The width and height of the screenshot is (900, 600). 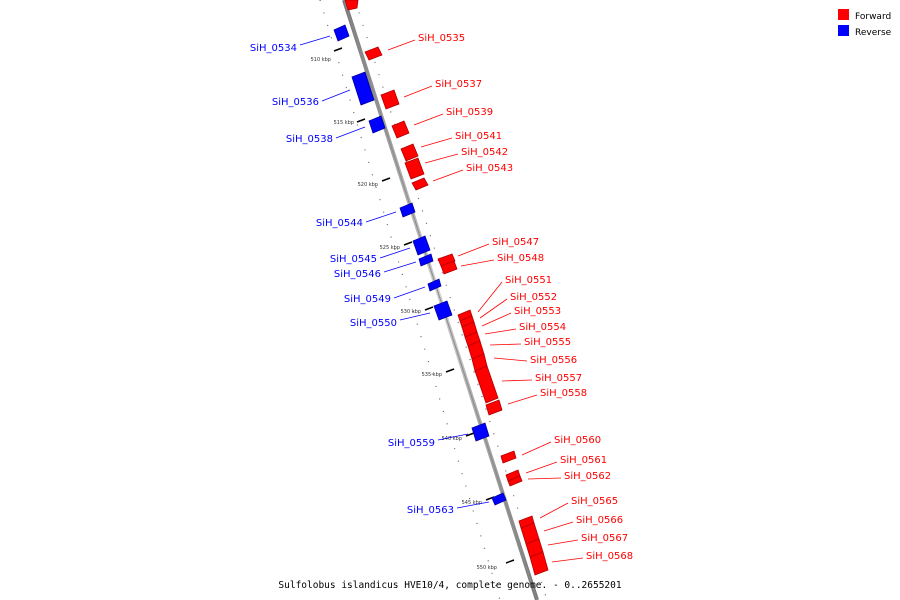 I want to click on legend: Forward Reverse, so click(x=865, y=23).